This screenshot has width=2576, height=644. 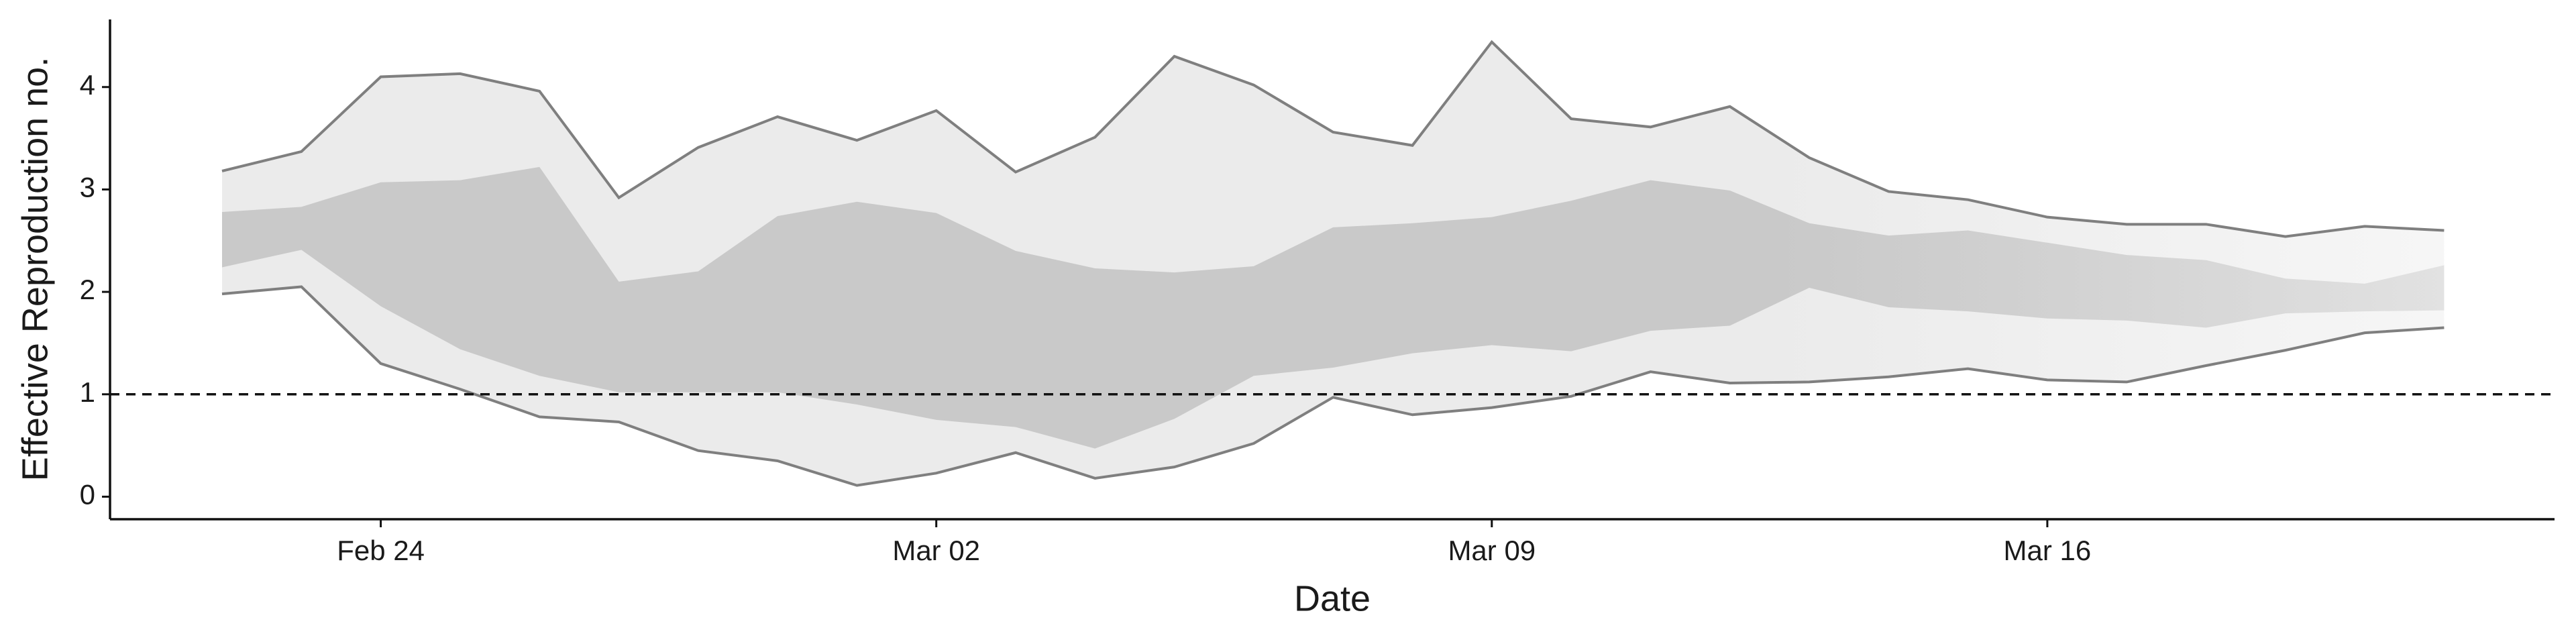 What do you see at coordinates (87, 495) in the screenshot?
I see `y-tick-label: 0` at bounding box center [87, 495].